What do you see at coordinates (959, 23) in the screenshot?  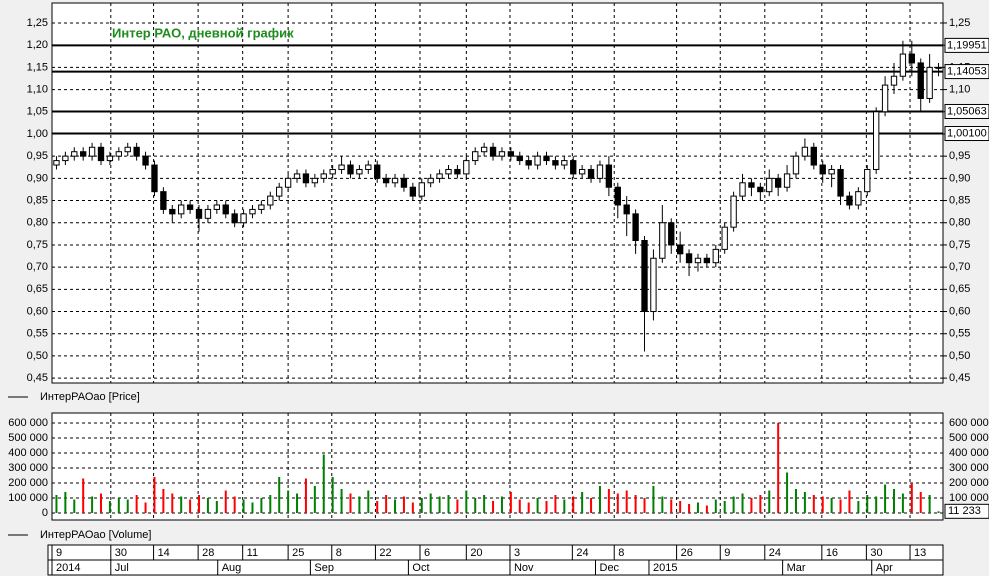 I see `y-tick-label: 1,25` at bounding box center [959, 23].